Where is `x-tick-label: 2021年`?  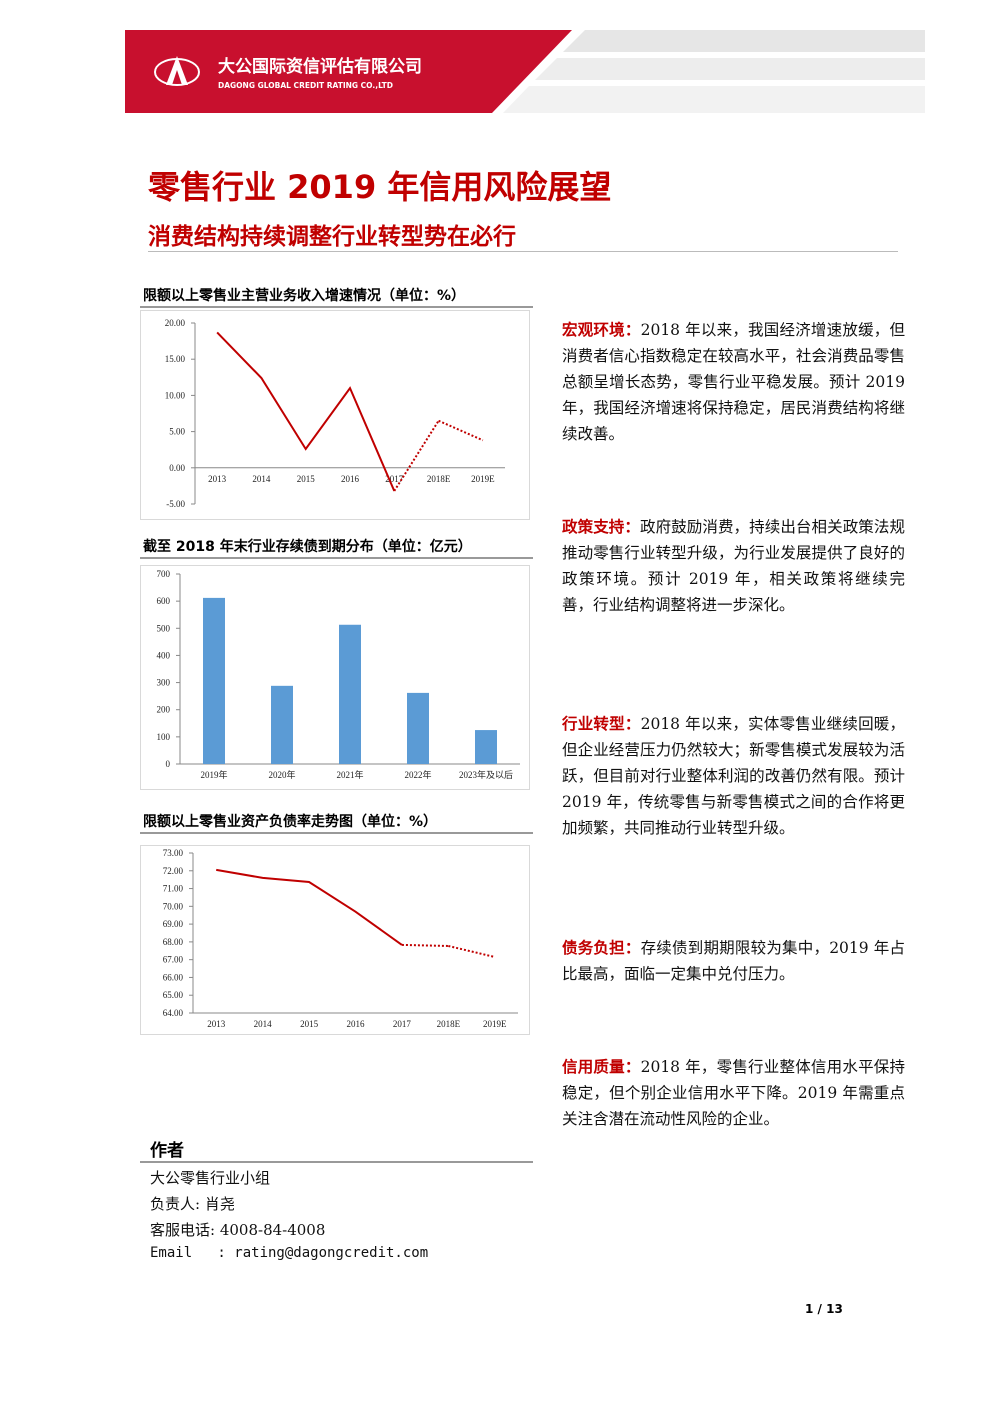 x-tick-label: 2021年 is located at coordinates (349, 774).